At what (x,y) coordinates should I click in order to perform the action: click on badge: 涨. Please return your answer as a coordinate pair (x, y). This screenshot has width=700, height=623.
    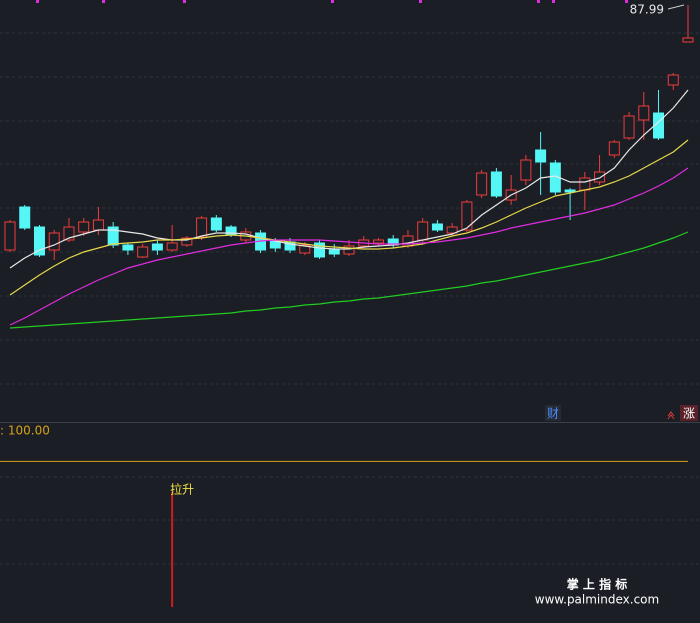
    Looking at the image, I should click on (689, 413).